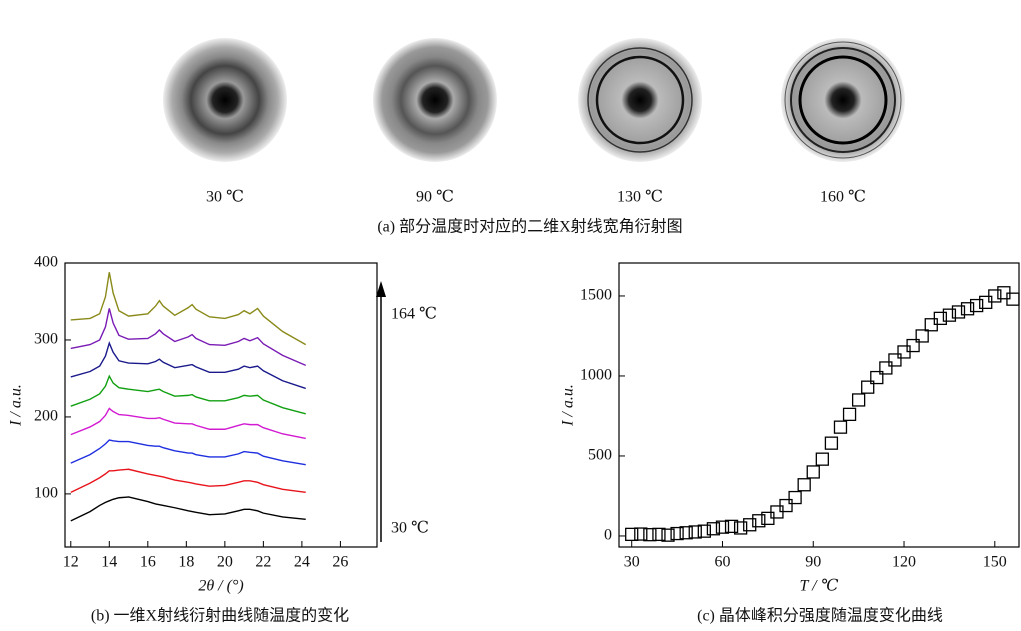  Describe the element at coordinates (46, 339) in the screenshot. I see `y-tick-label: 300` at that location.